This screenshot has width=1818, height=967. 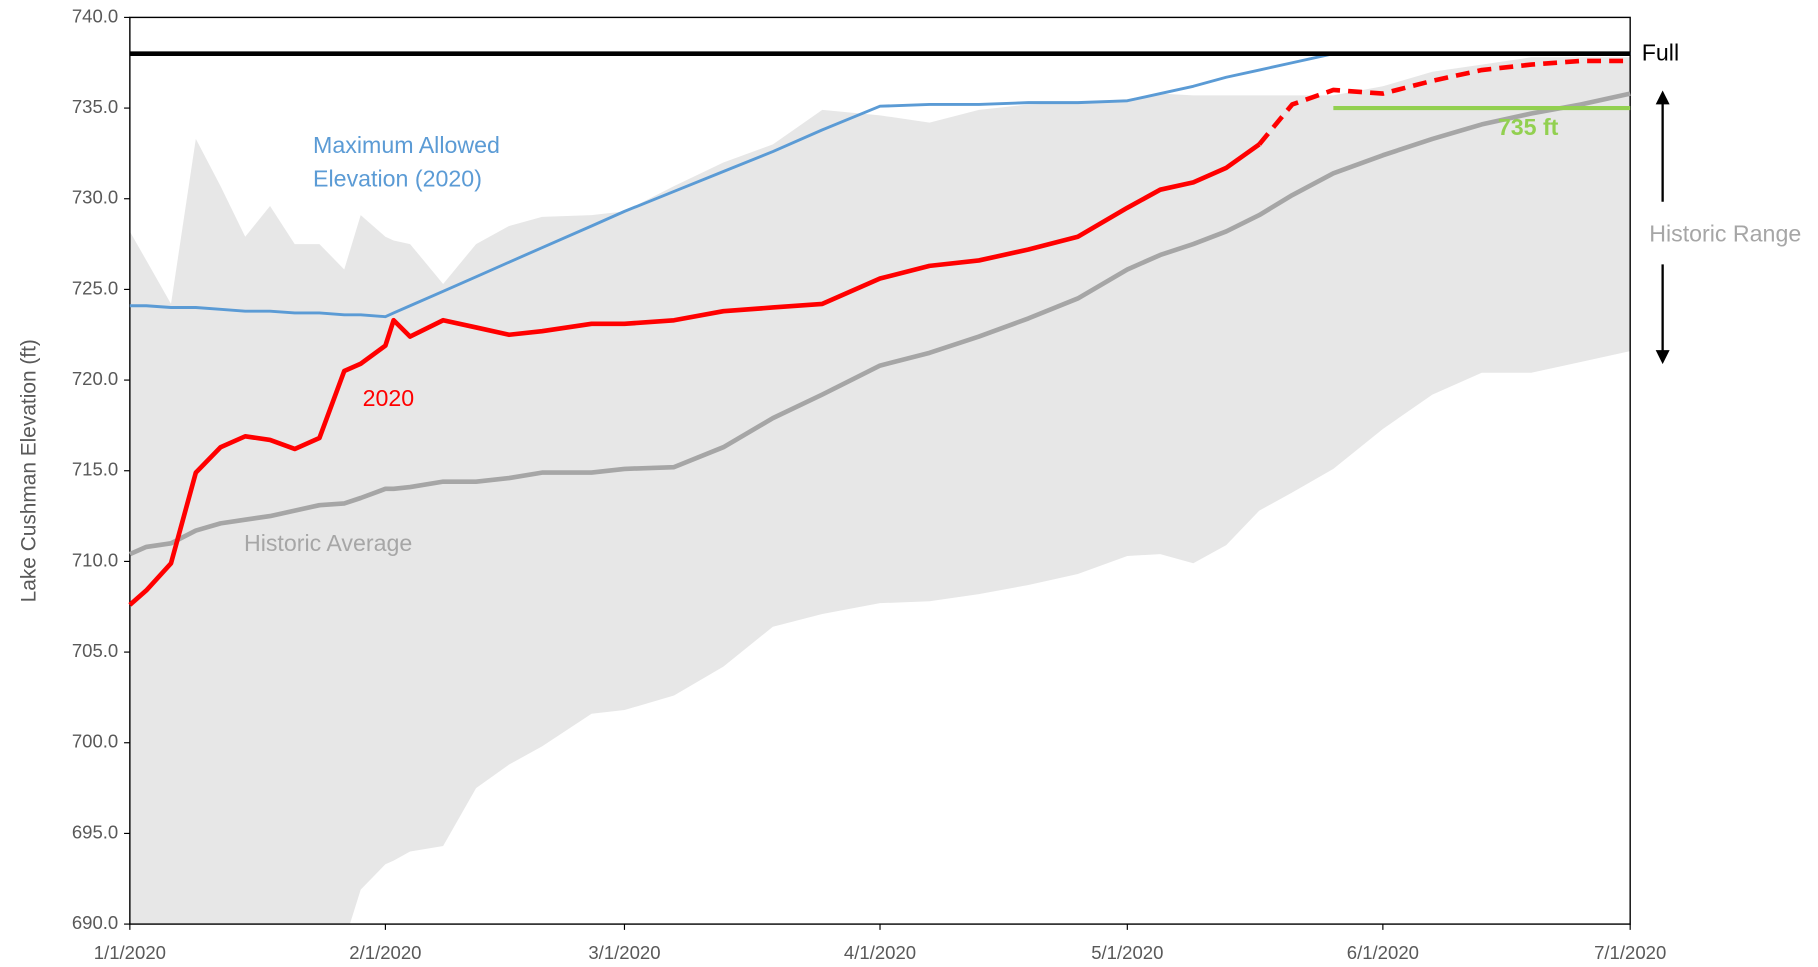 What do you see at coordinates (95, 287) in the screenshot?
I see `y-tick-label: 725.0` at bounding box center [95, 287].